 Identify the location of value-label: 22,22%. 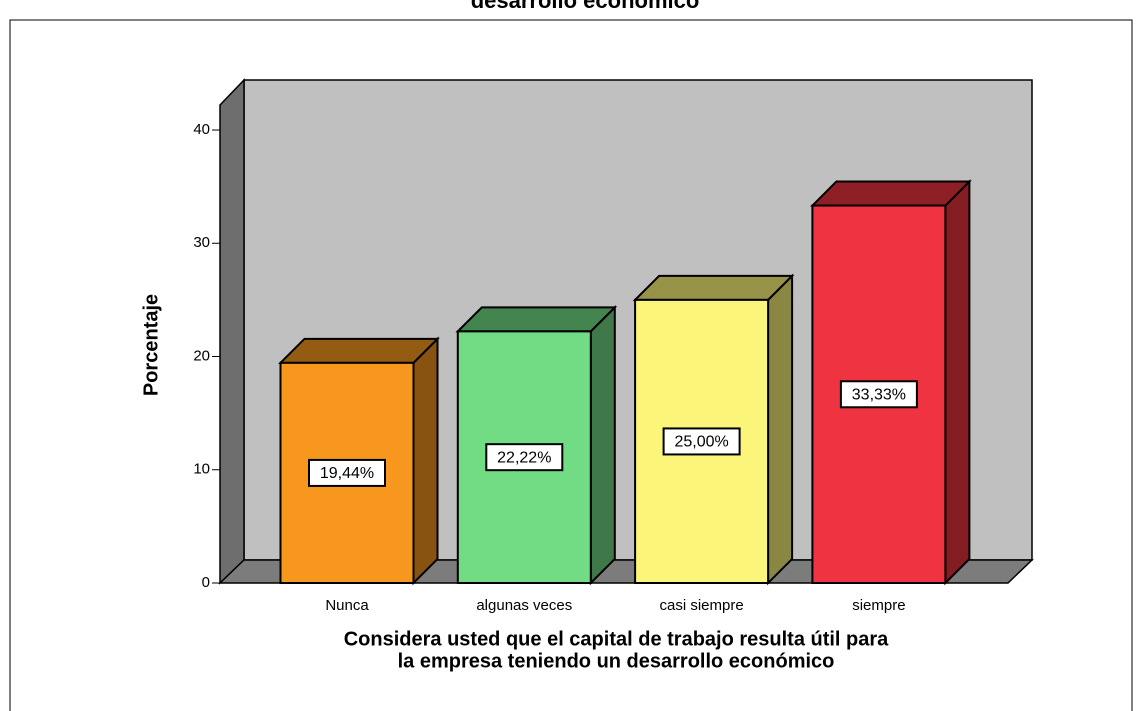
(524, 457).